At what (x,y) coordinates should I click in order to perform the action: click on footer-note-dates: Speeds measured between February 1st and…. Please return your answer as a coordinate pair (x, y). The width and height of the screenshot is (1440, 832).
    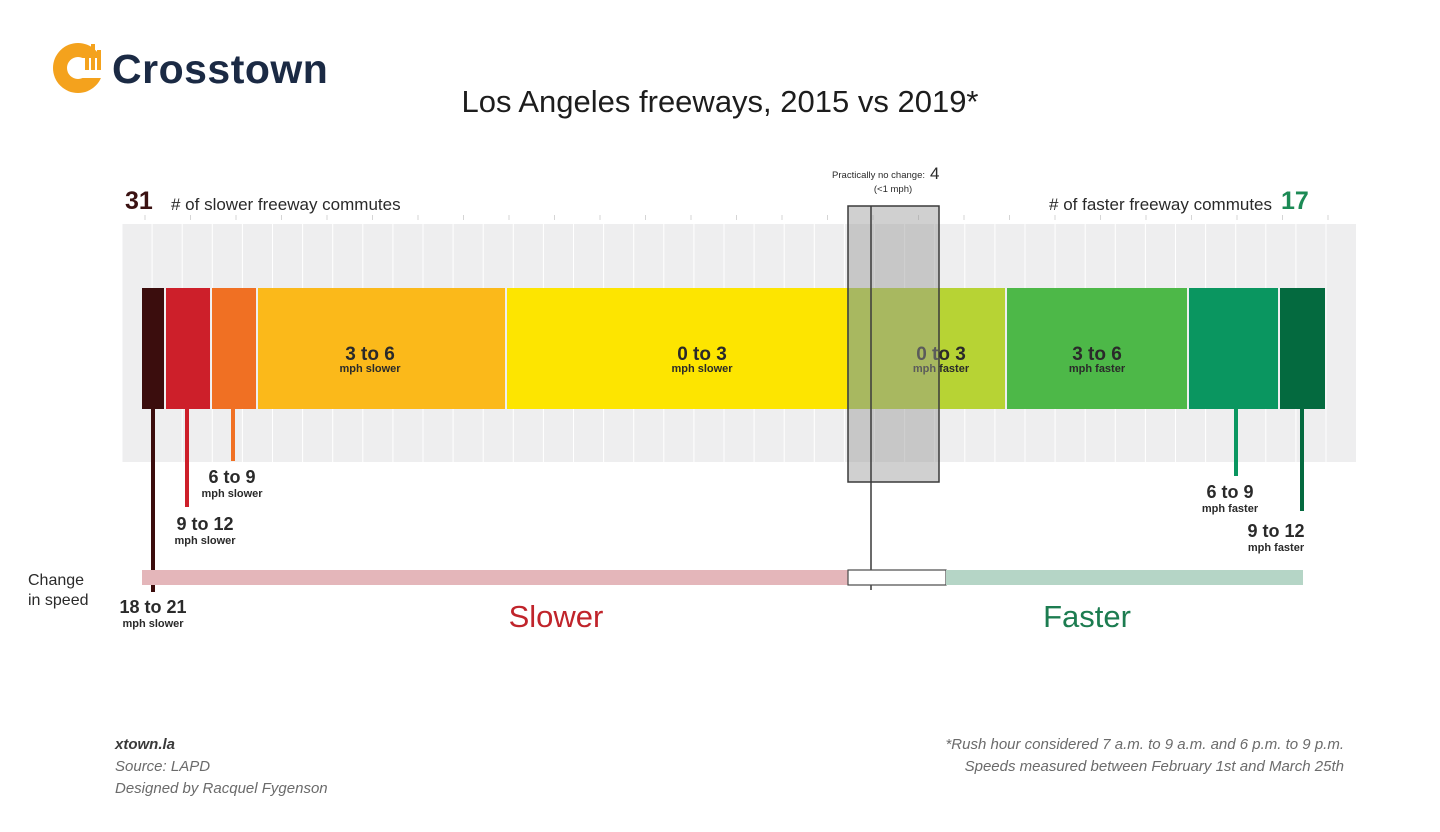
    Looking at the image, I should click on (1154, 766).